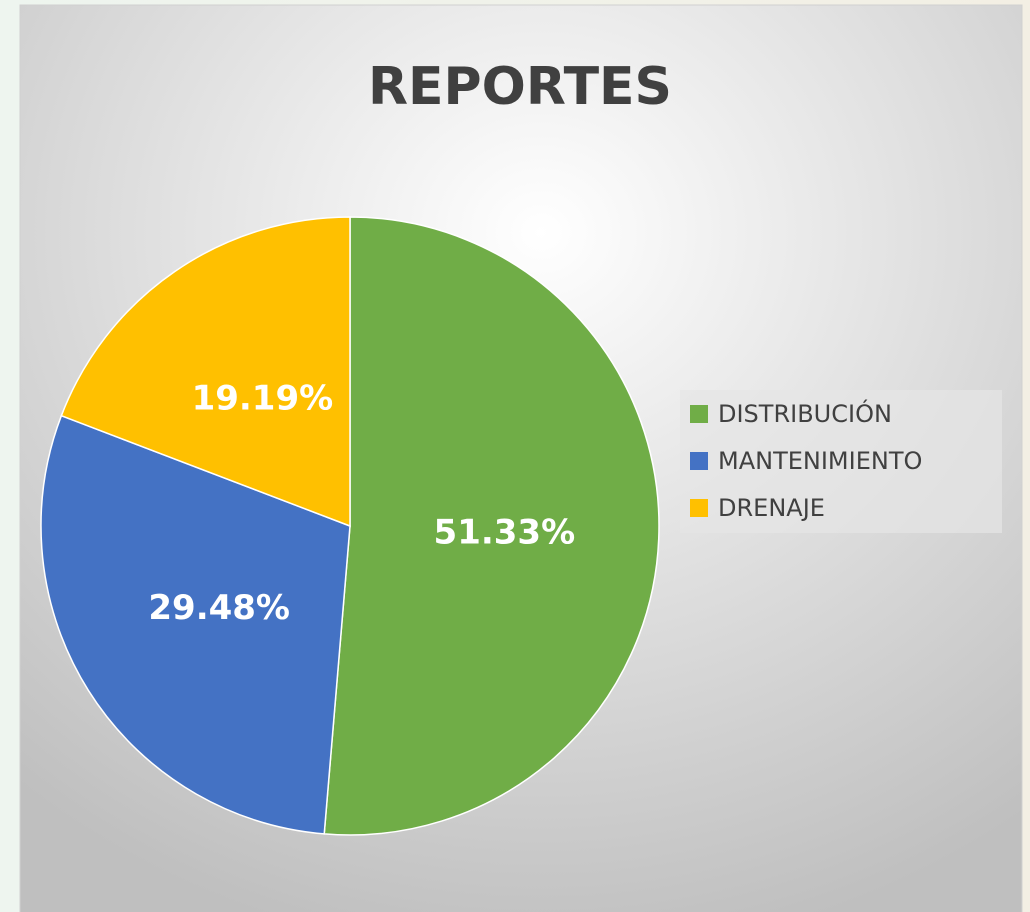 The width and height of the screenshot is (1030, 912). I want to click on data-label: 29.48%, so click(219, 608).